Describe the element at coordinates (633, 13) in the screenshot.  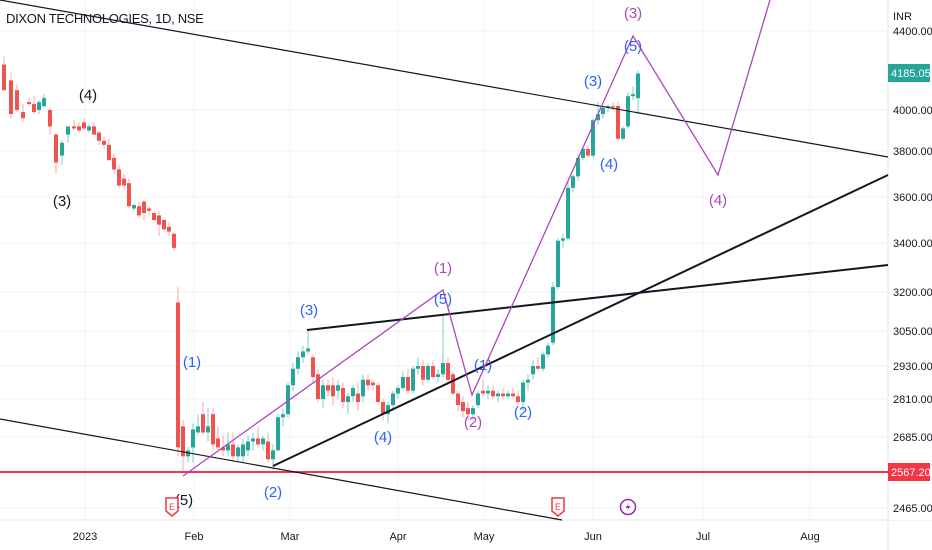
I see `wave-label: (3)` at that location.